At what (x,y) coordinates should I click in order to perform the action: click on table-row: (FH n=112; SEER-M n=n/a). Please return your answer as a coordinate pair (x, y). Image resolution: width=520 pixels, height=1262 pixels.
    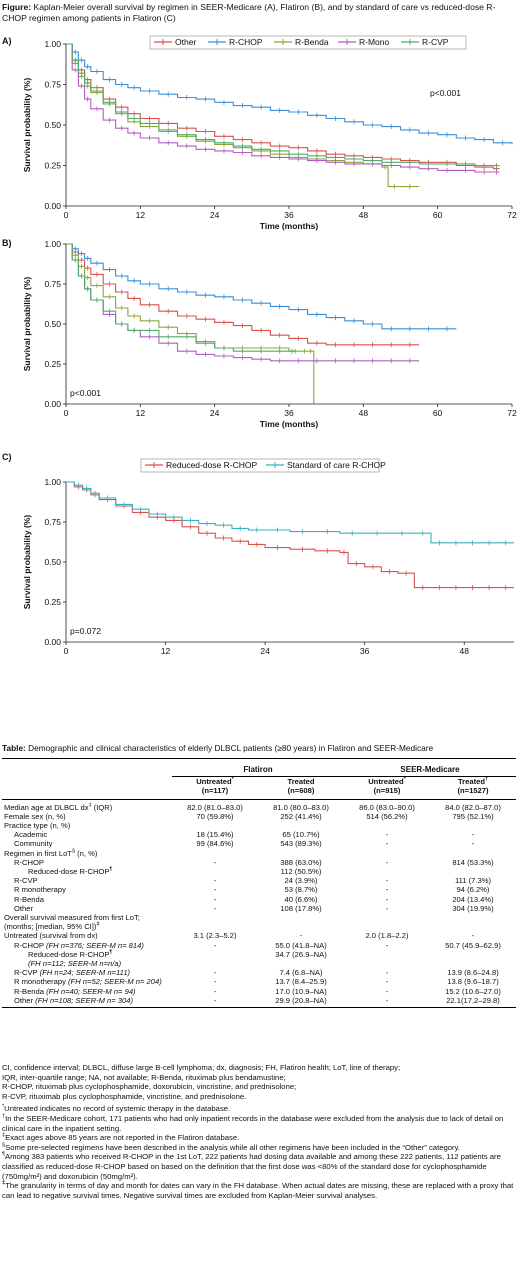
    Looking at the image, I should click on (259, 963).